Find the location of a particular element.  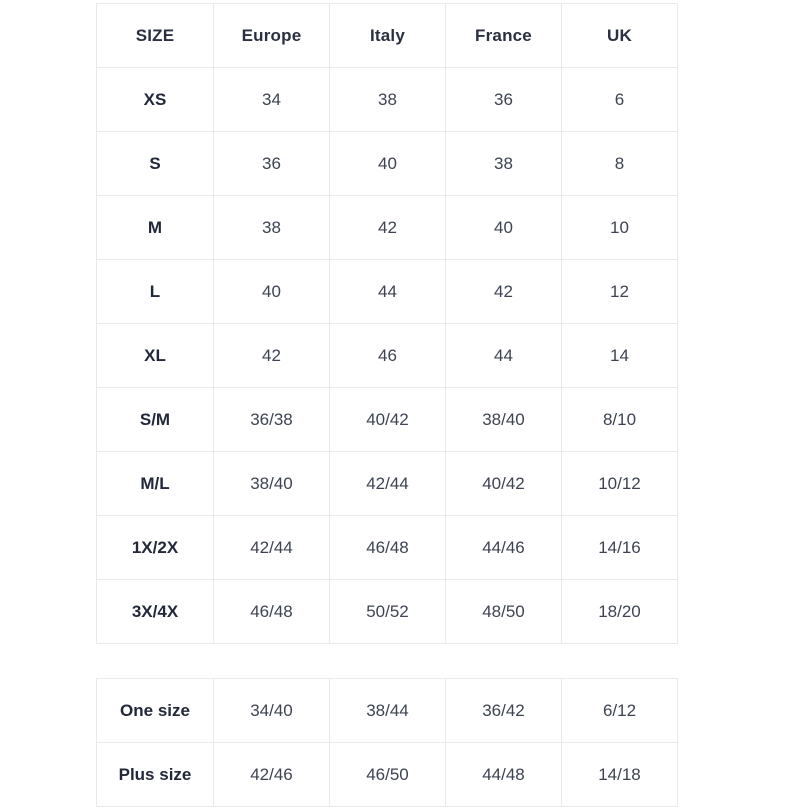

cell-europe: 46/48 is located at coordinates (271, 611).